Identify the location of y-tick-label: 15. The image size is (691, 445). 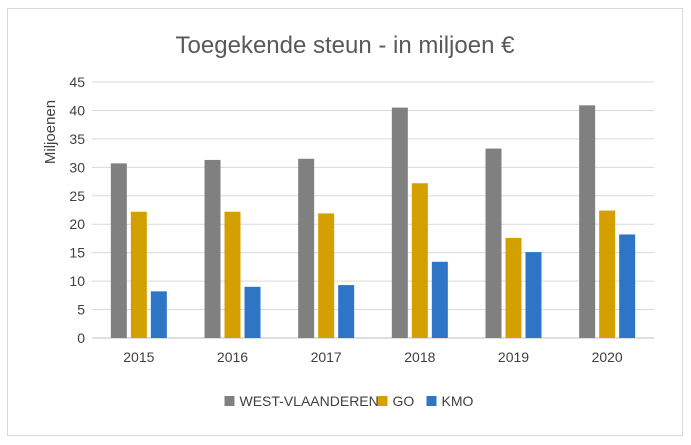
(77, 253).